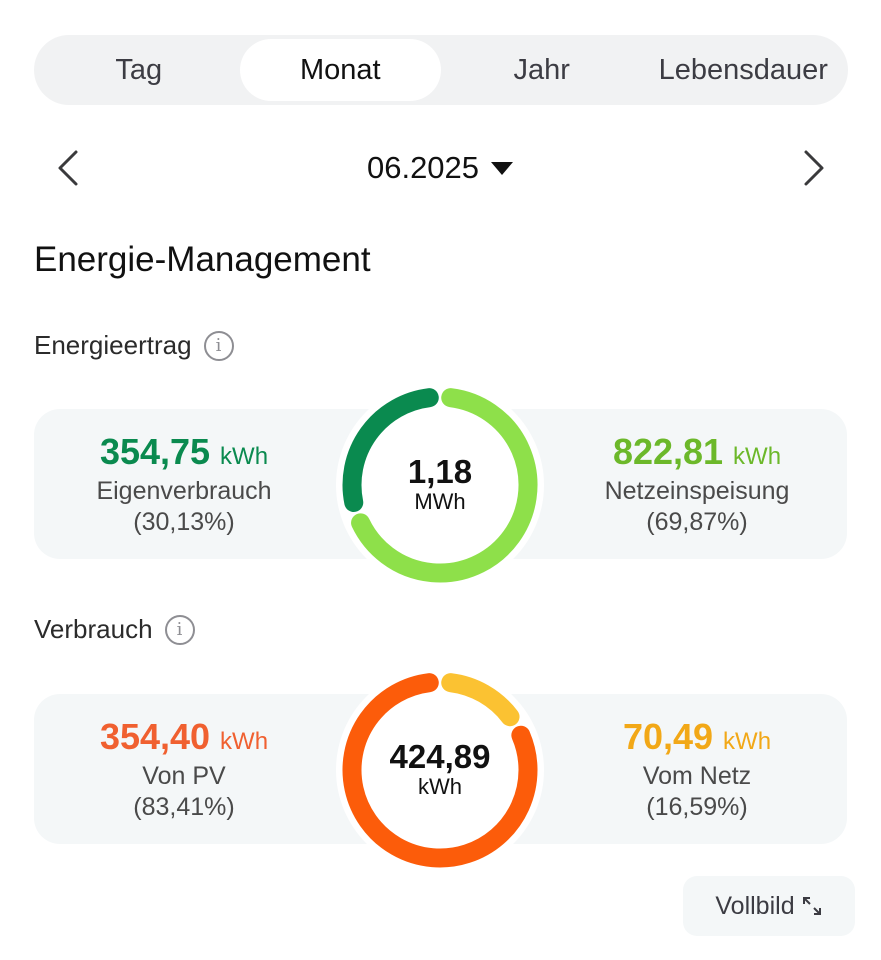 The height and width of the screenshot is (960, 881). I want to click on consumption-heading: Verbrauch i, so click(114, 629).